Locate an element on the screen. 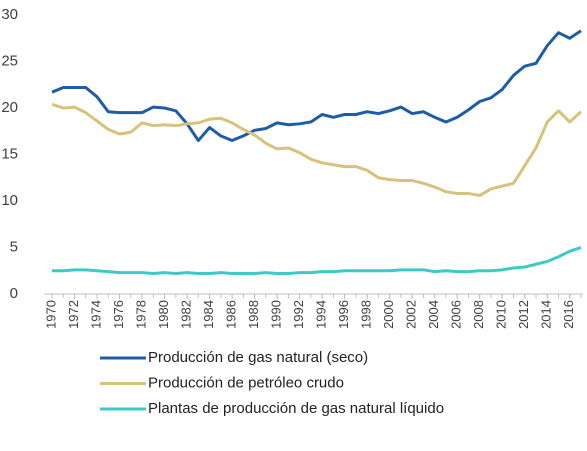 Image resolution: width=587 pixels, height=451 pixels. x-tick-label: 1976 is located at coordinates (118, 314).